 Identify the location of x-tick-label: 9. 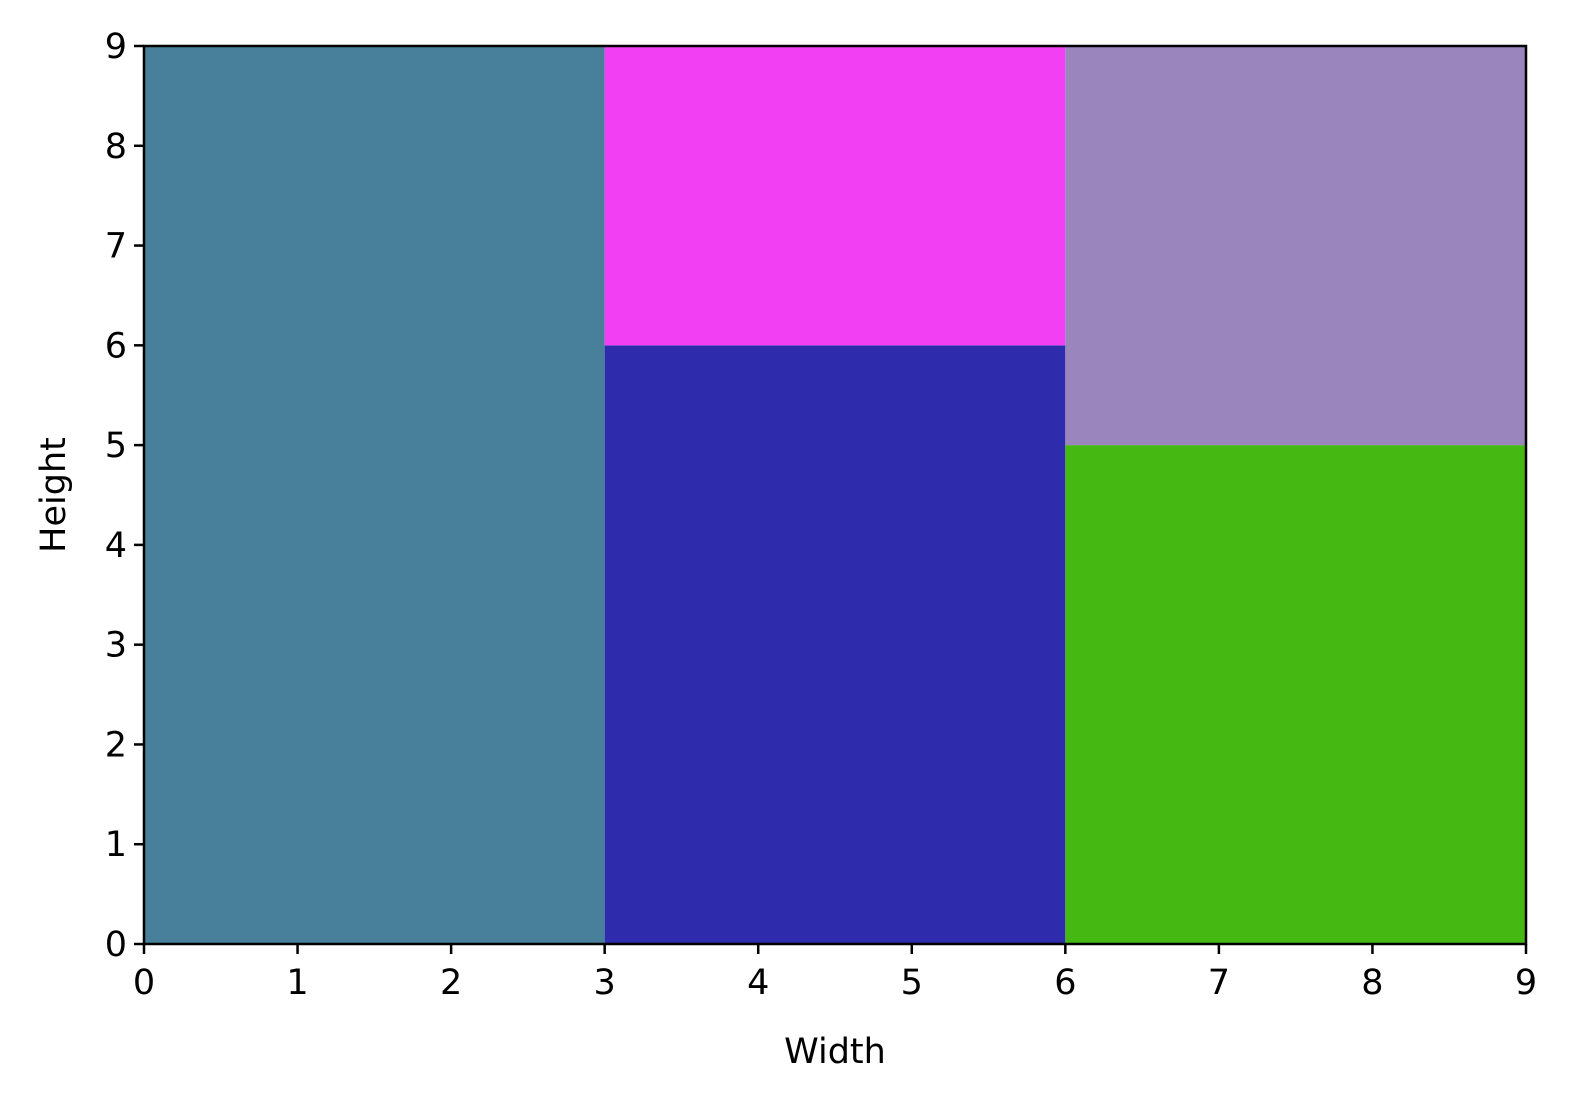
(1526, 983).